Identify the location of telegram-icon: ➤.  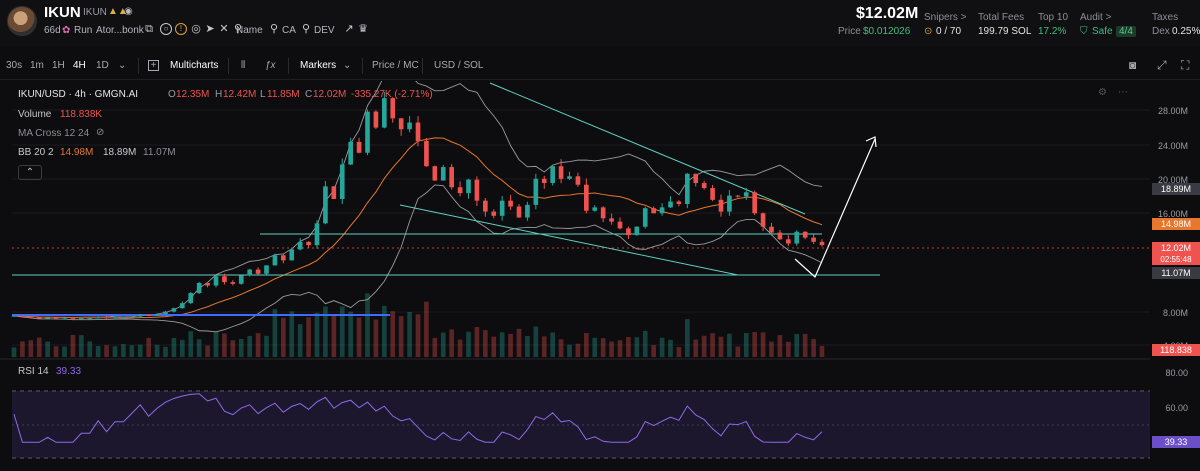
(210, 29).